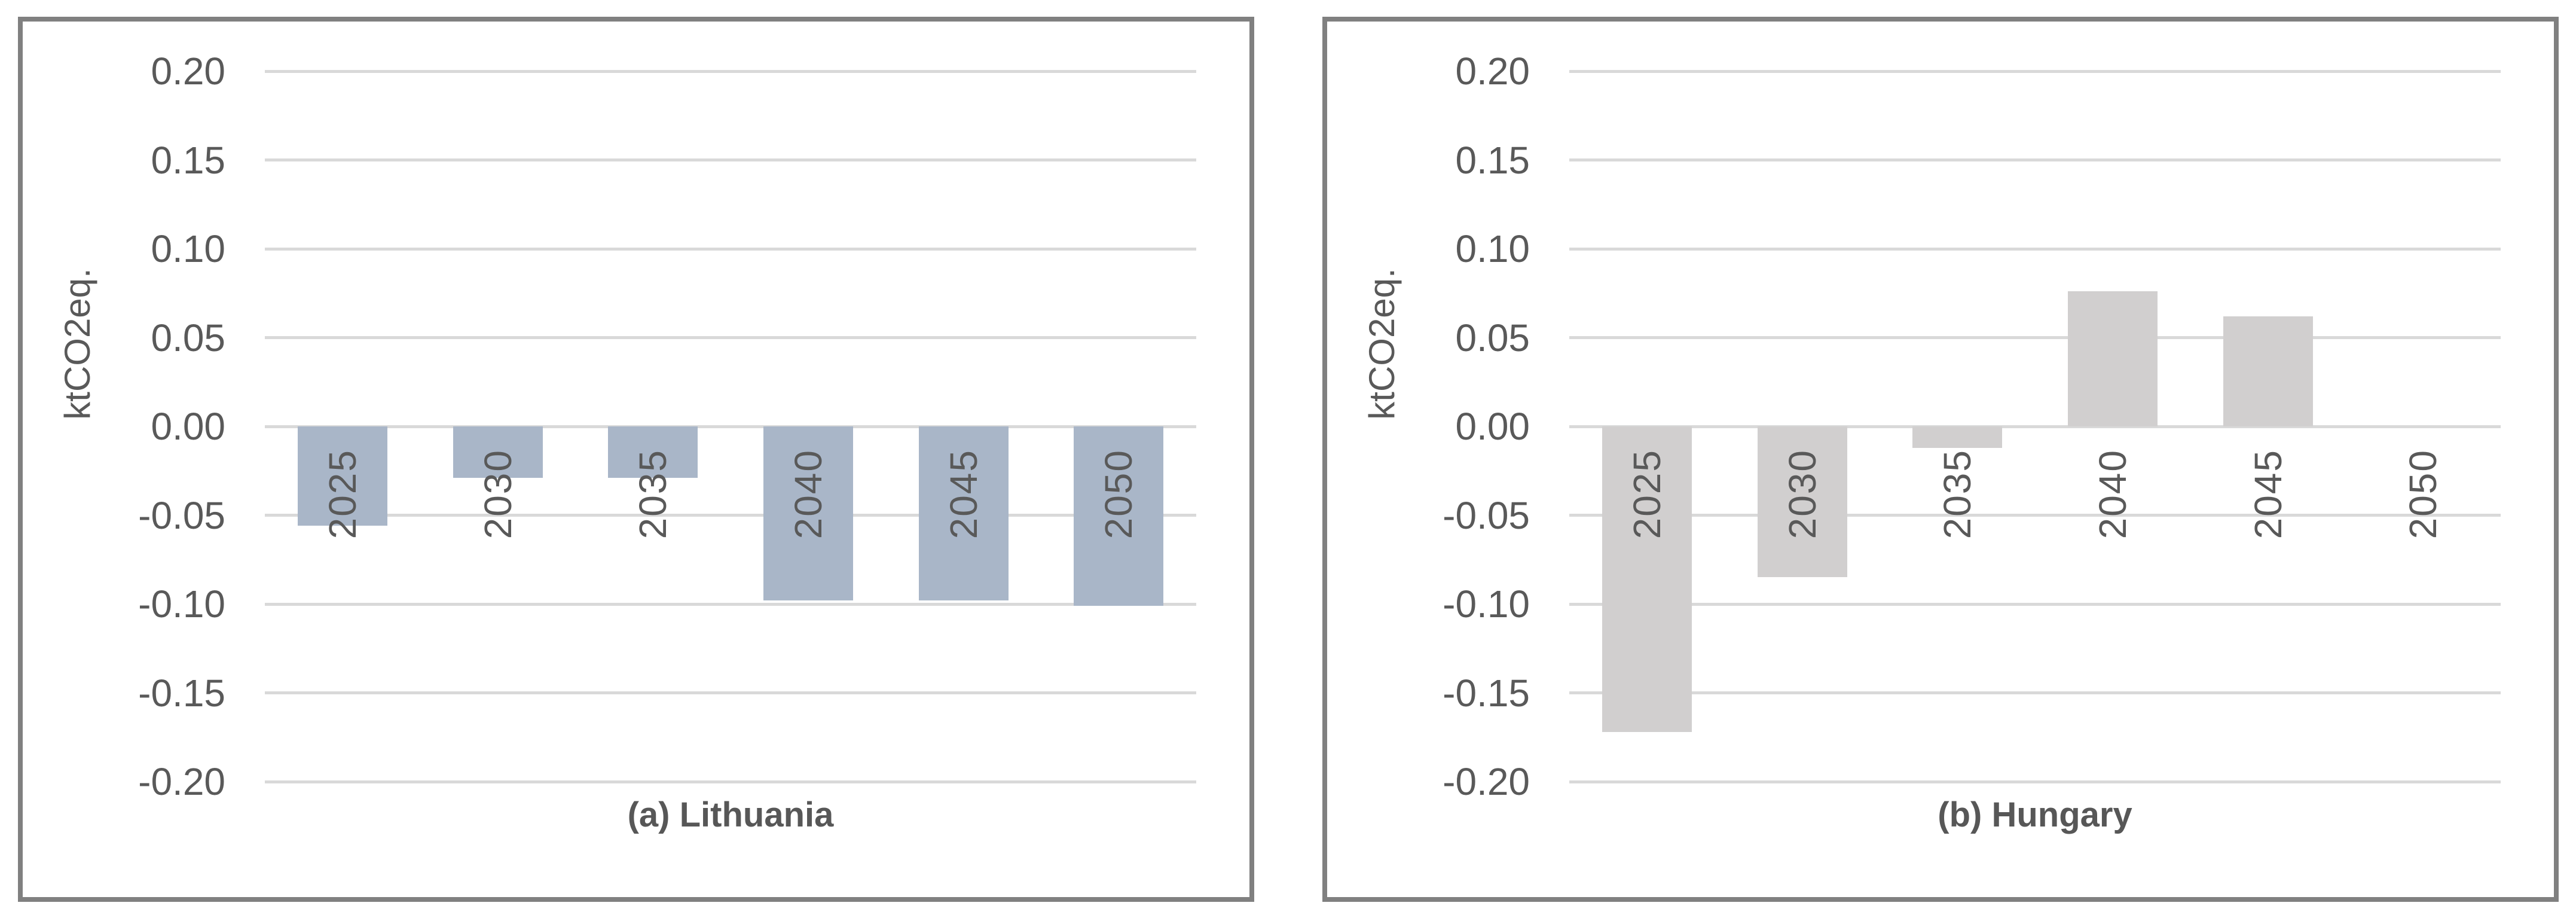 This screenshot has height=918, width=2576. I want to click on bar-2050, so click(1119, 516).